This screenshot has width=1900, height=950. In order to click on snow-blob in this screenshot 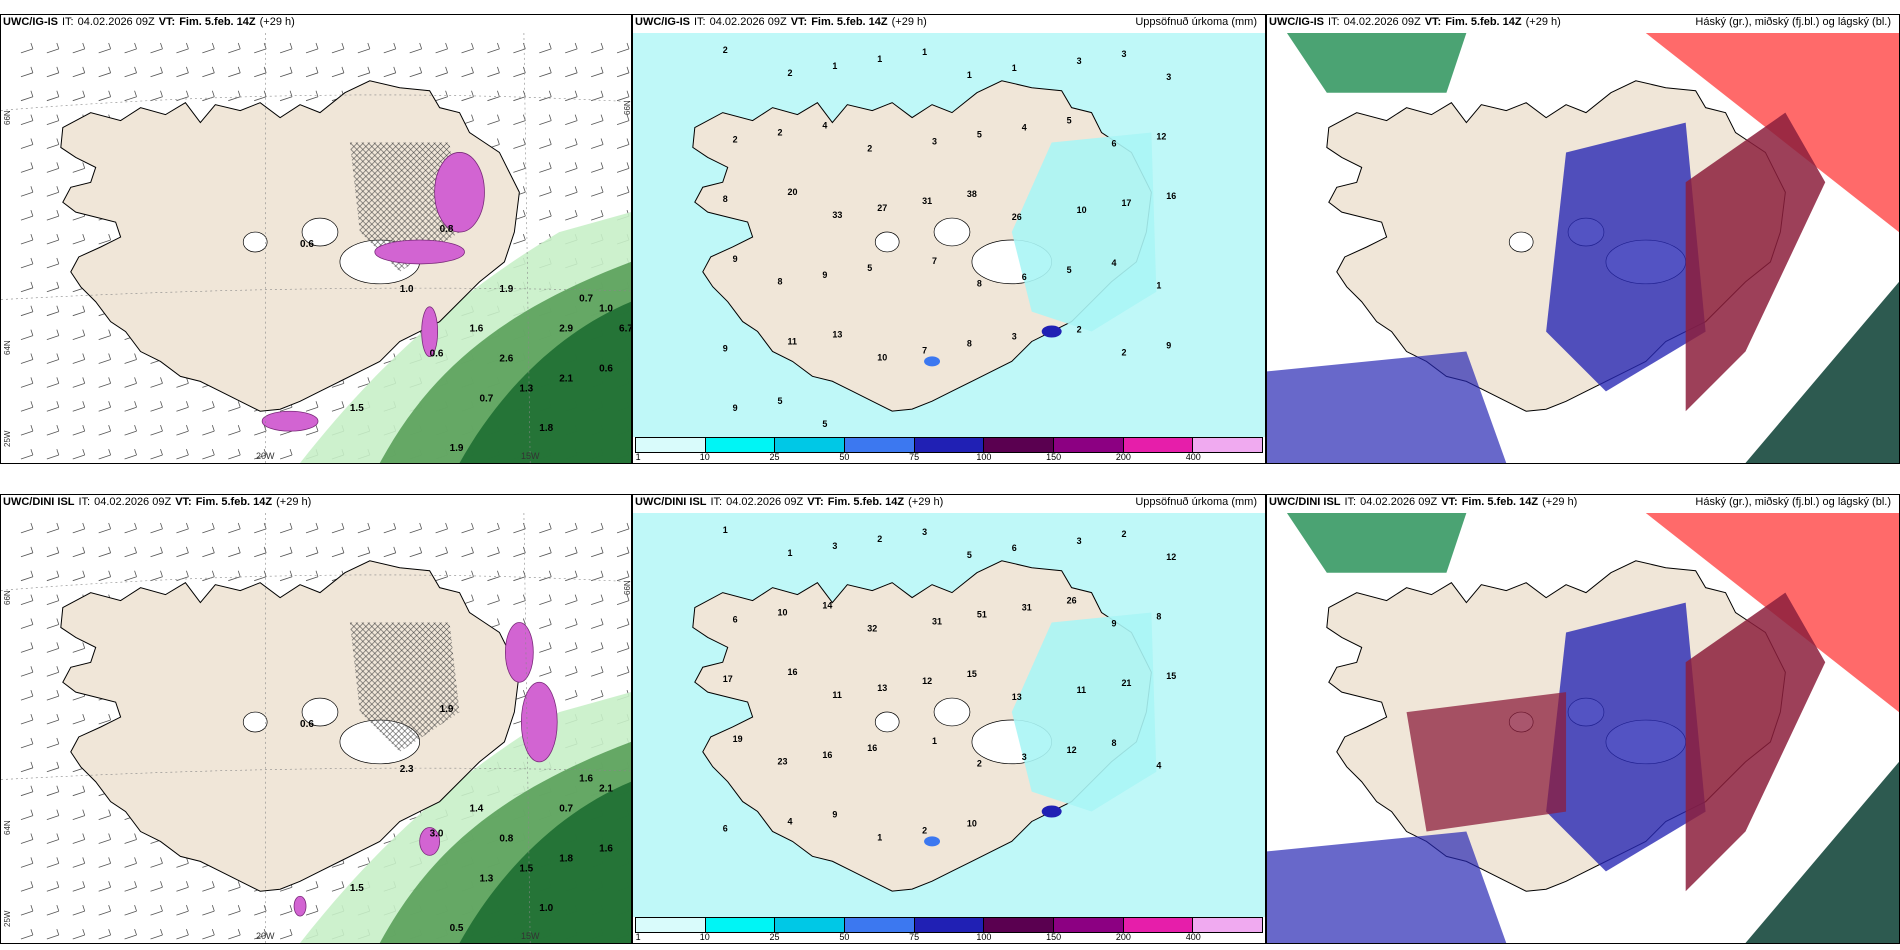, I will do `click(419, 252)`.